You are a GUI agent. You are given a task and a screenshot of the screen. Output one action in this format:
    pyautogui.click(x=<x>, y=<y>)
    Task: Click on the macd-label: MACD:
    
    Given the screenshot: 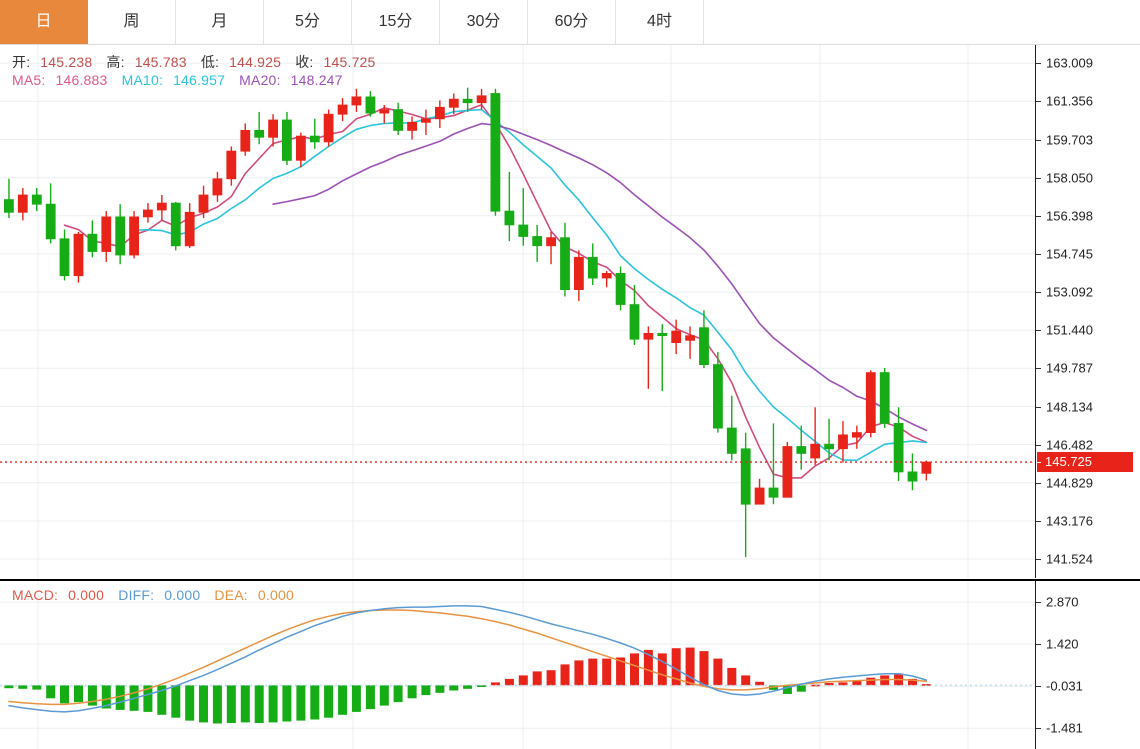 What is the action you would take?
    pyautogui.click(x=35, y=595)
    